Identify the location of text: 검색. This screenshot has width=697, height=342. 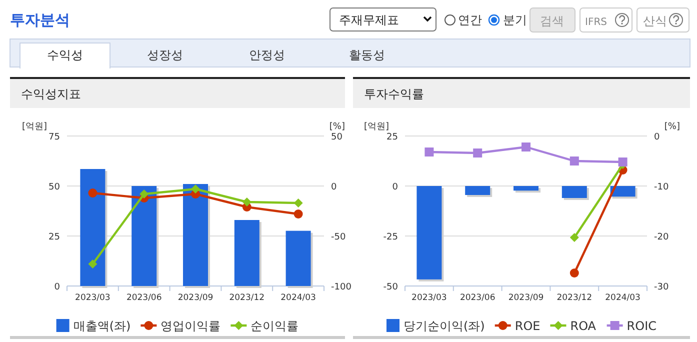
(552, 21).